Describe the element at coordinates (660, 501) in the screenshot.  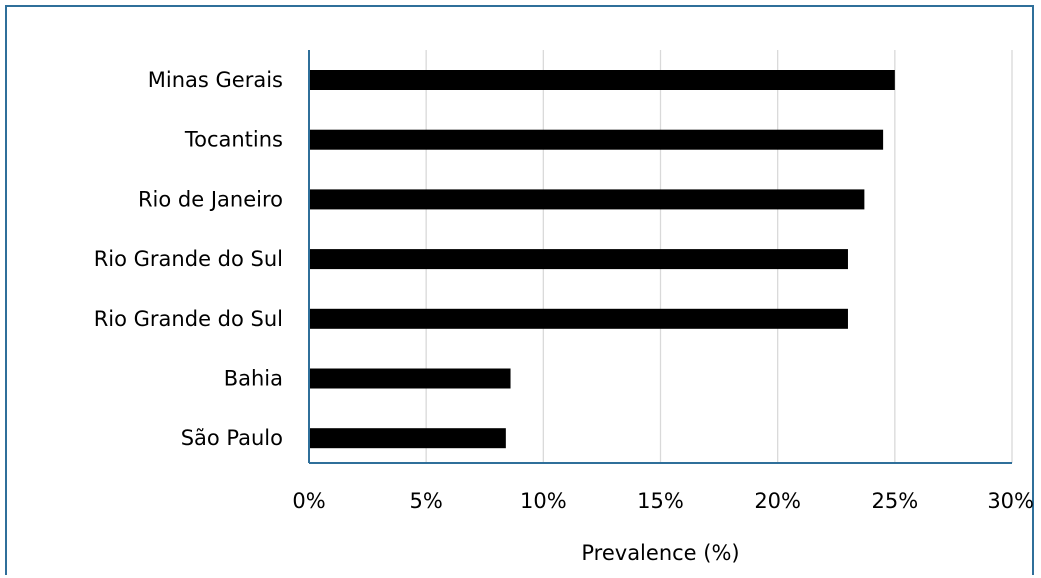
I see `x-tick-label: 15%` at that location.